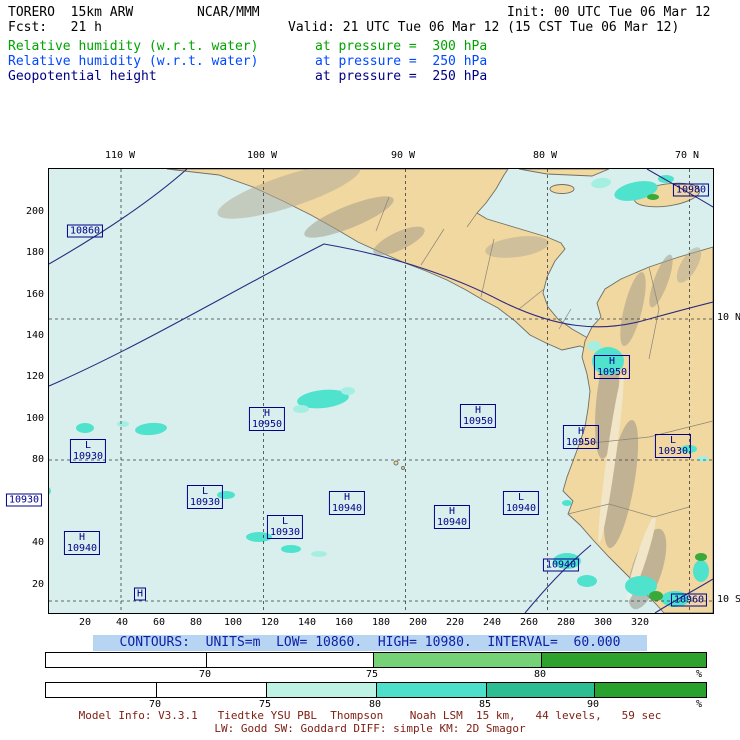 The height and width of the screenshot is (740, 740). I want to click on axis-tick-label-left: 80, so click(37, 459).